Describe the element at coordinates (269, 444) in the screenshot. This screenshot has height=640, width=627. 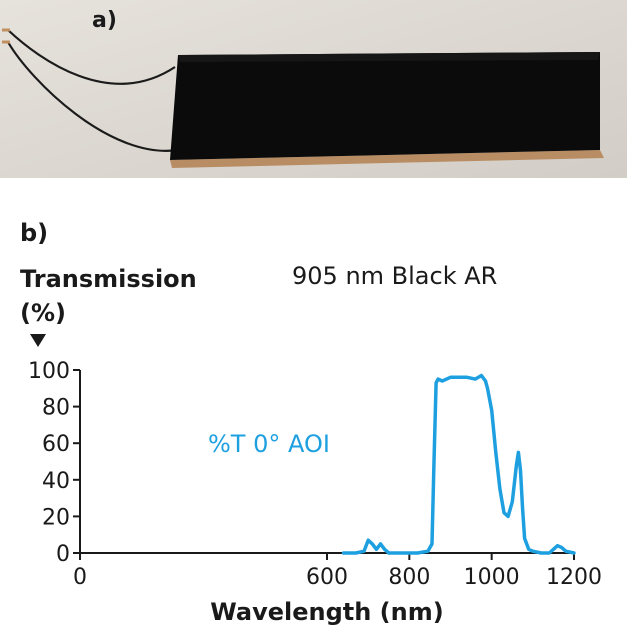
I see `series-label: %T 0° AOI` at that location.